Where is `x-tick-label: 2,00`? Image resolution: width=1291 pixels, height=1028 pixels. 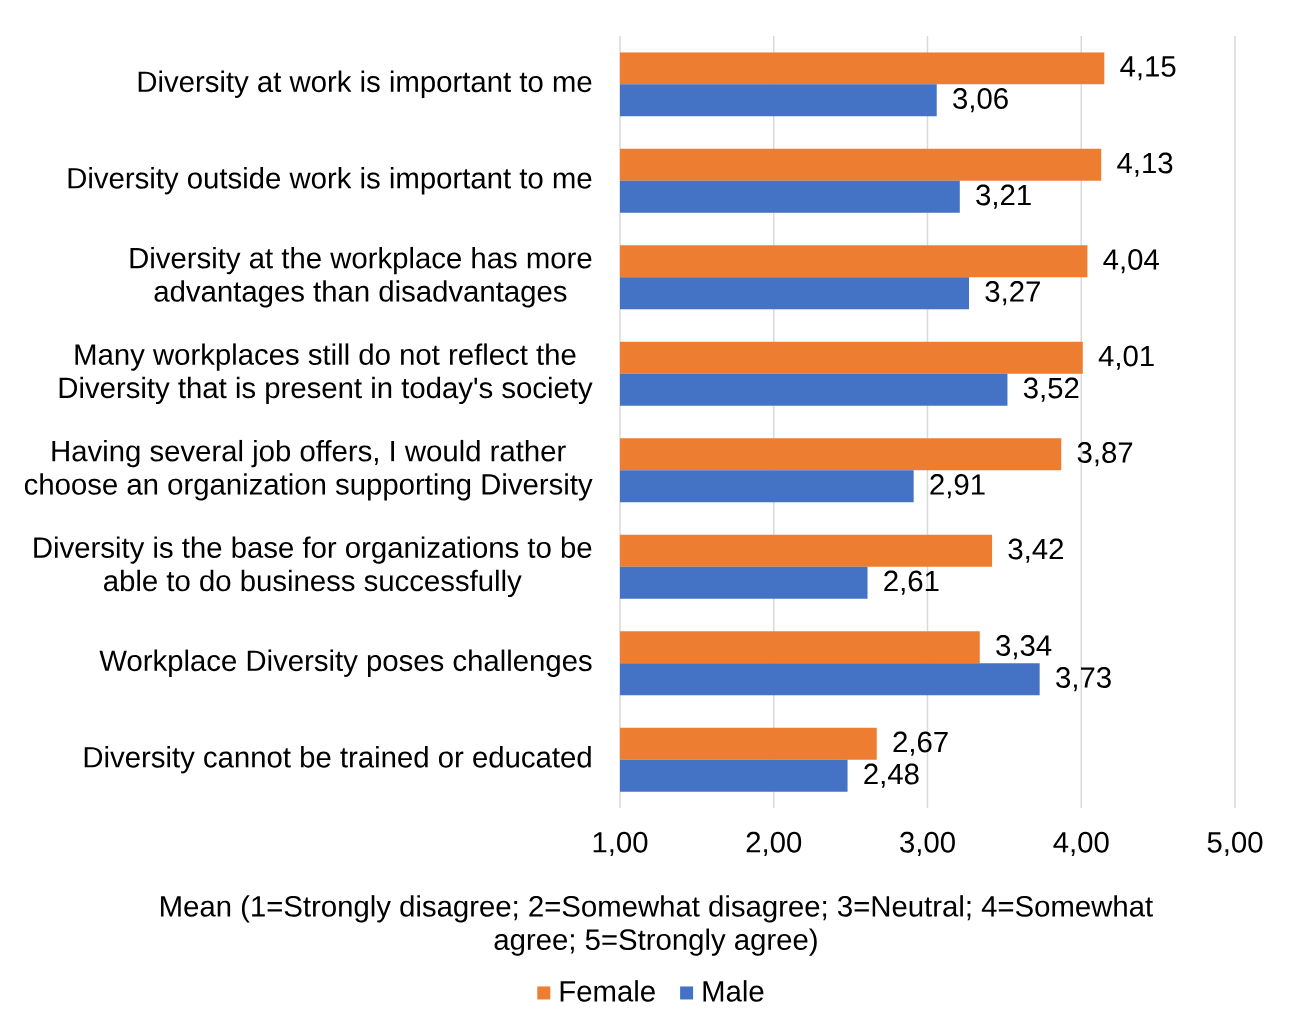 x-tick-label: 2,00 is located at coordinates (774, 844).